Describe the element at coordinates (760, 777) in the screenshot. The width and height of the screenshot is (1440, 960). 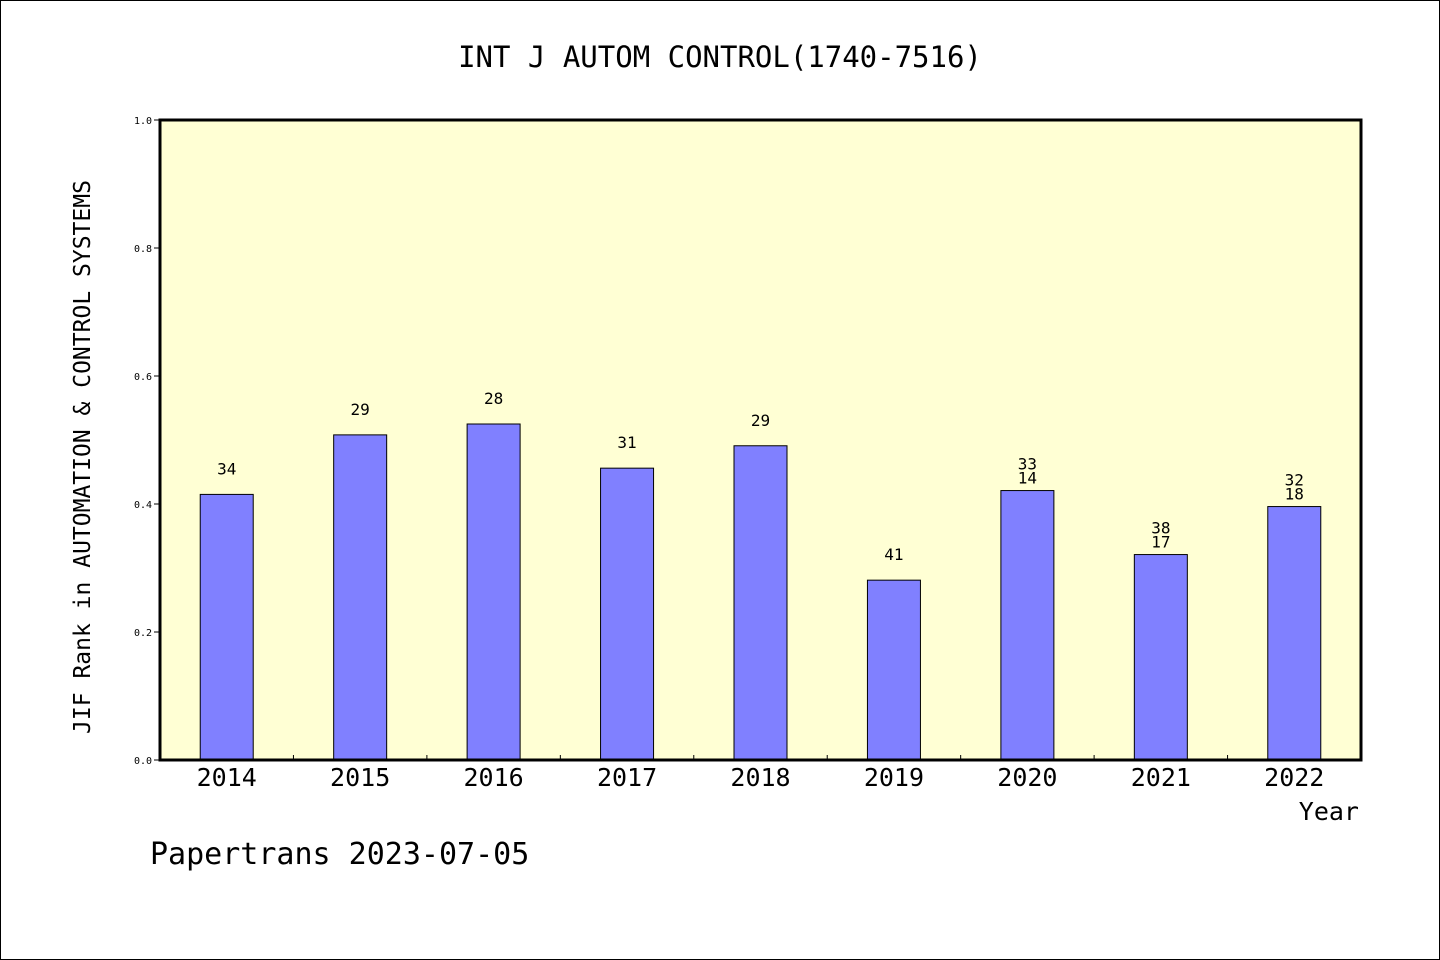
I see `x-tick-label-2018: 2018` at that location.